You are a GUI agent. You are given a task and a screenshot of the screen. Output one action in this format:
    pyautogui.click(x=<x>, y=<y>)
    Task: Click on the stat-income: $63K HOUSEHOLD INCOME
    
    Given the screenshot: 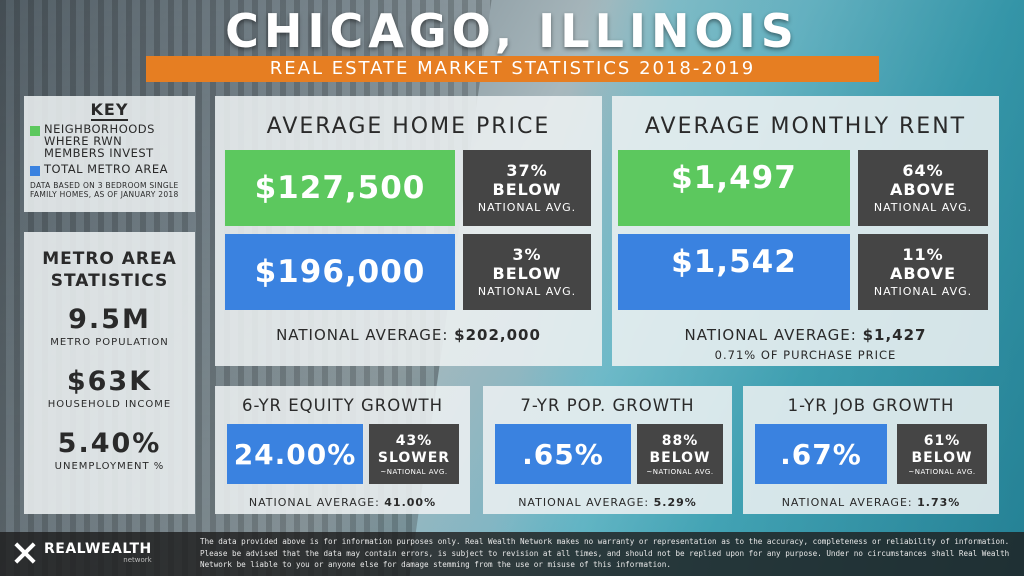 What is the action you would take?
    pyautogui.click(x=109, y=388)
    